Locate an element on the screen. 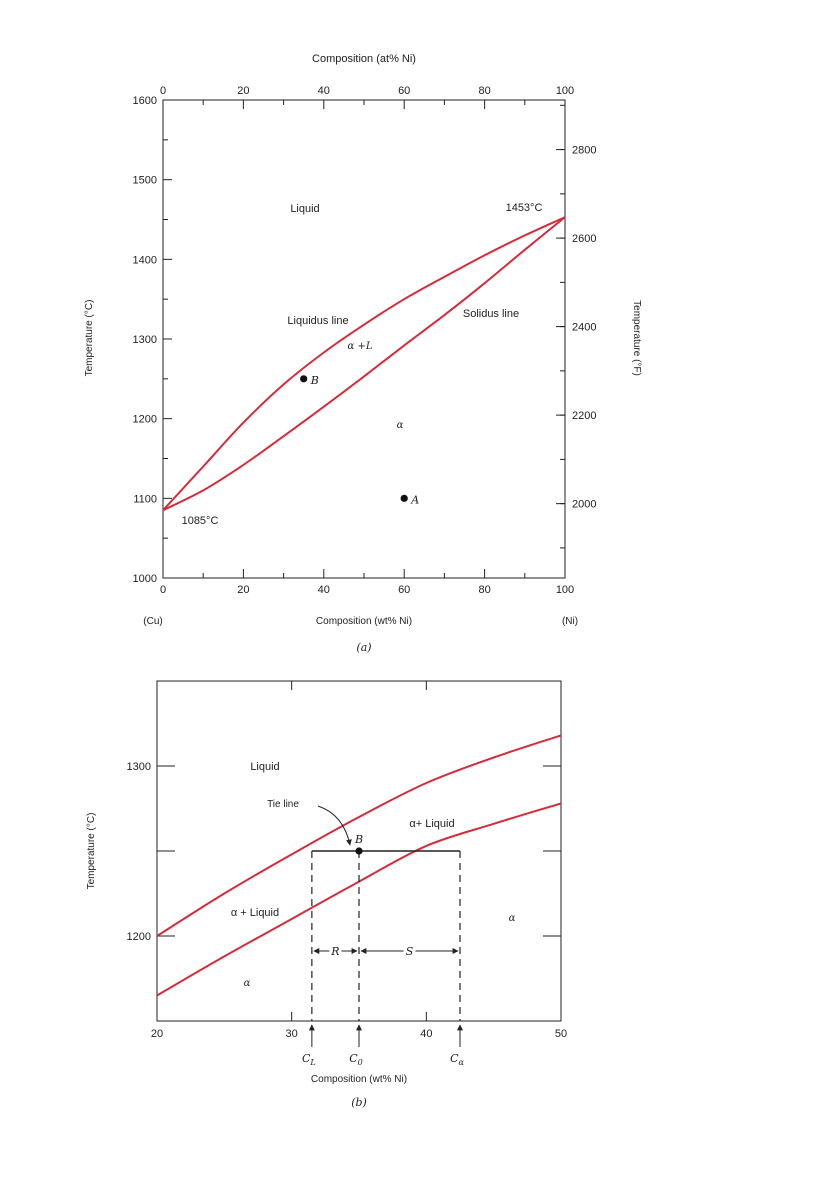 The height and width of the screenshot is (1181, 828). b-region-label-alpha-liquid-upper: α+ Liquid is located at coordinates (431, 824).